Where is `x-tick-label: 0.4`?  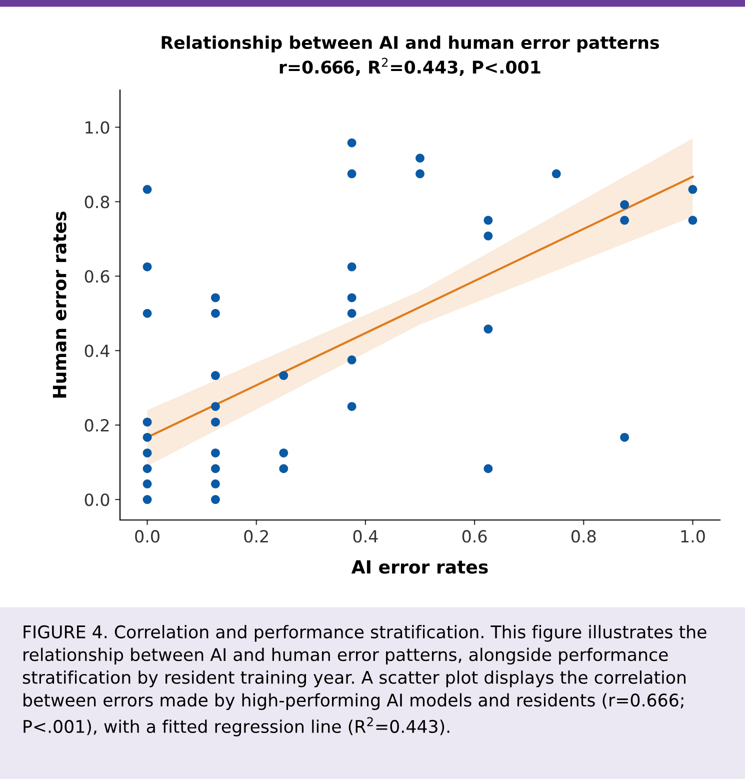
x-tick-label: 0.4 is located at coordinates (365, 536).